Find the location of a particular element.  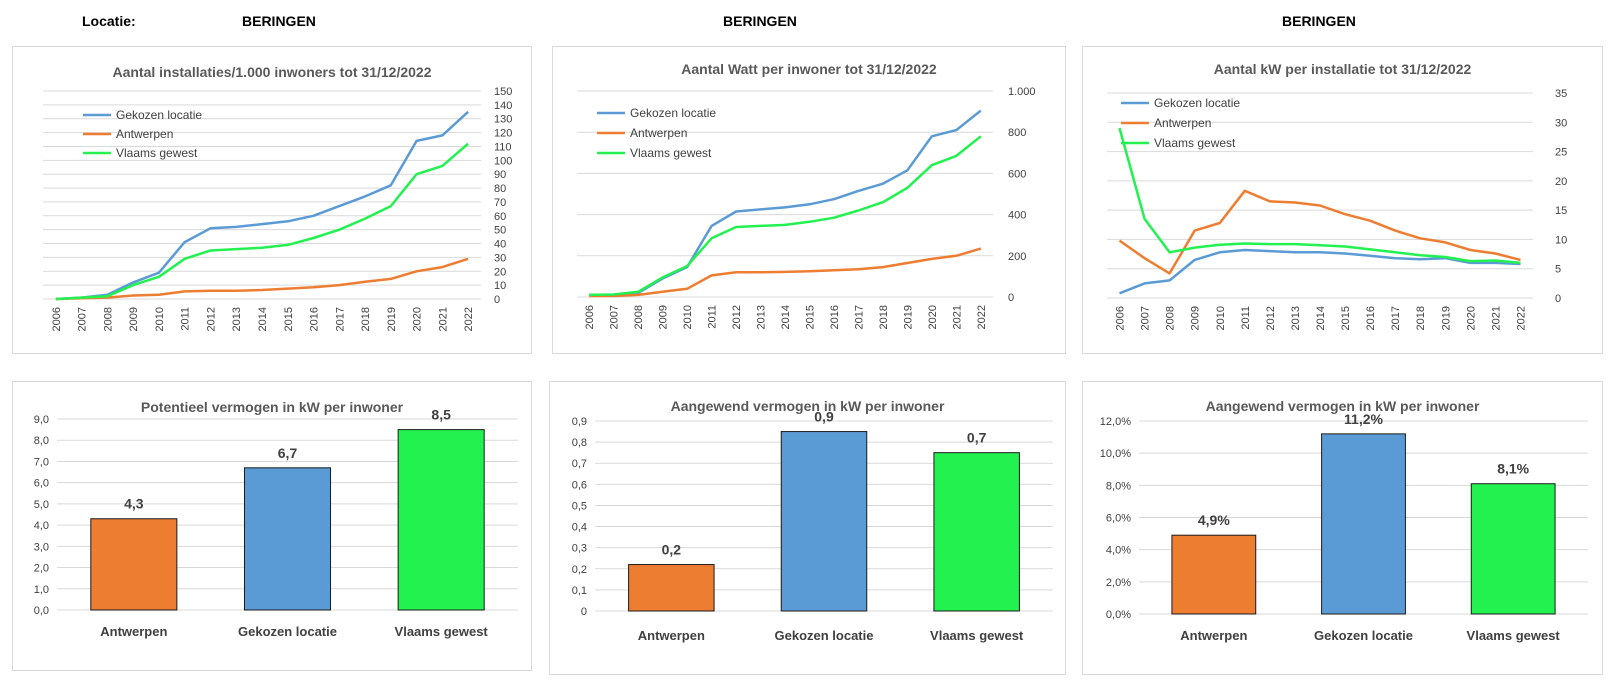

location-value-1: BERINGEN is located at coordinates (279, 21).